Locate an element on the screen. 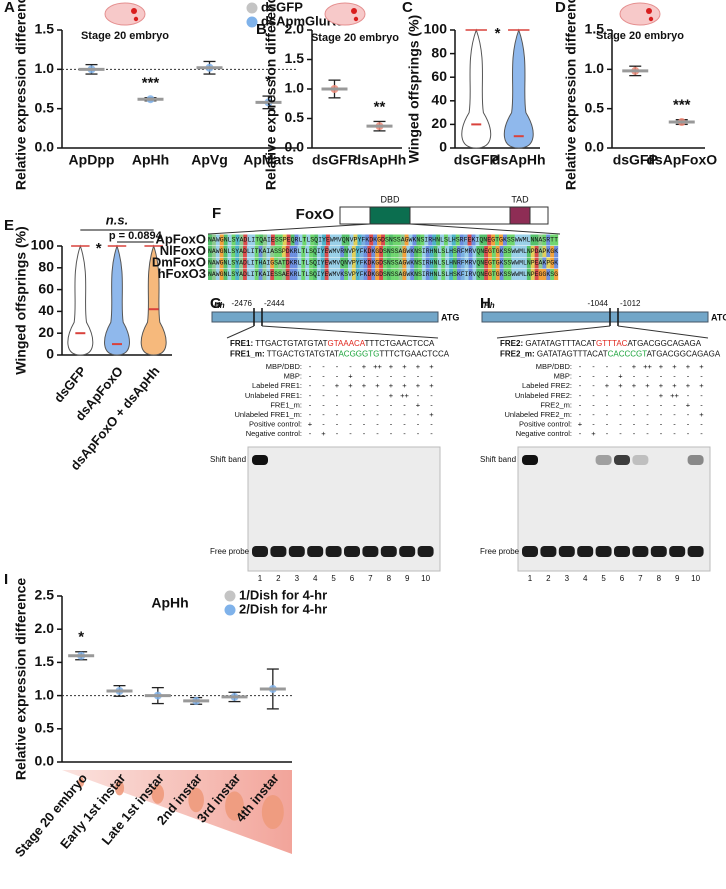 The image size is (726, 889). y-tick-label: 20 is located at coordinates (439, 123).